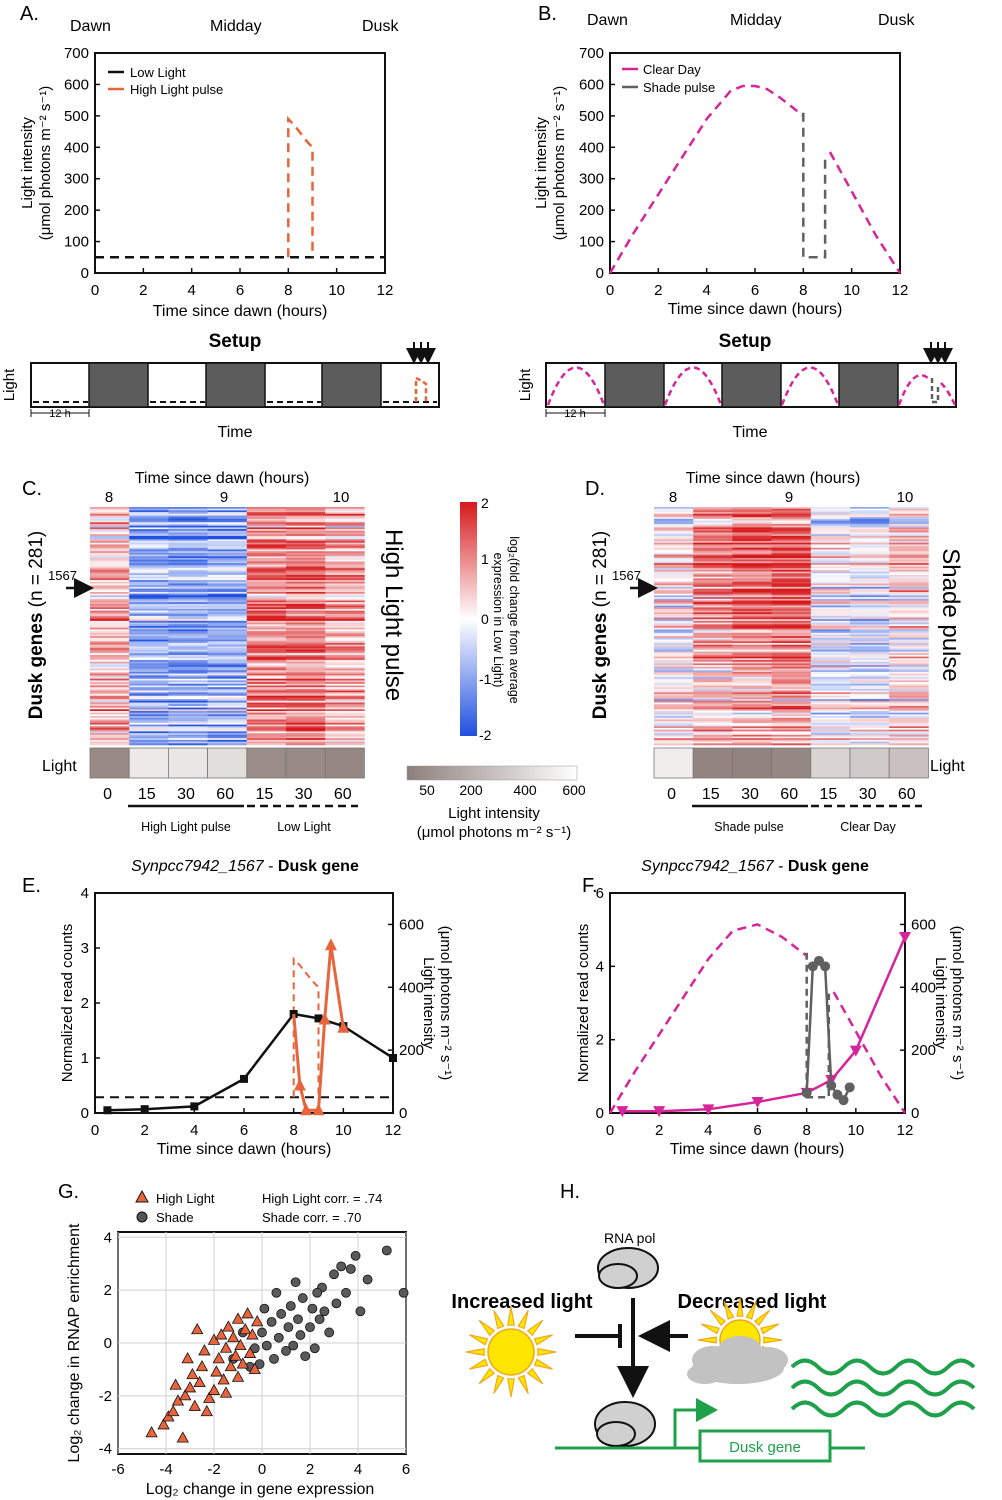 The height and width of the screenshot is (1500, 1002). I want to click on sun-icon, so click(511, 1352).